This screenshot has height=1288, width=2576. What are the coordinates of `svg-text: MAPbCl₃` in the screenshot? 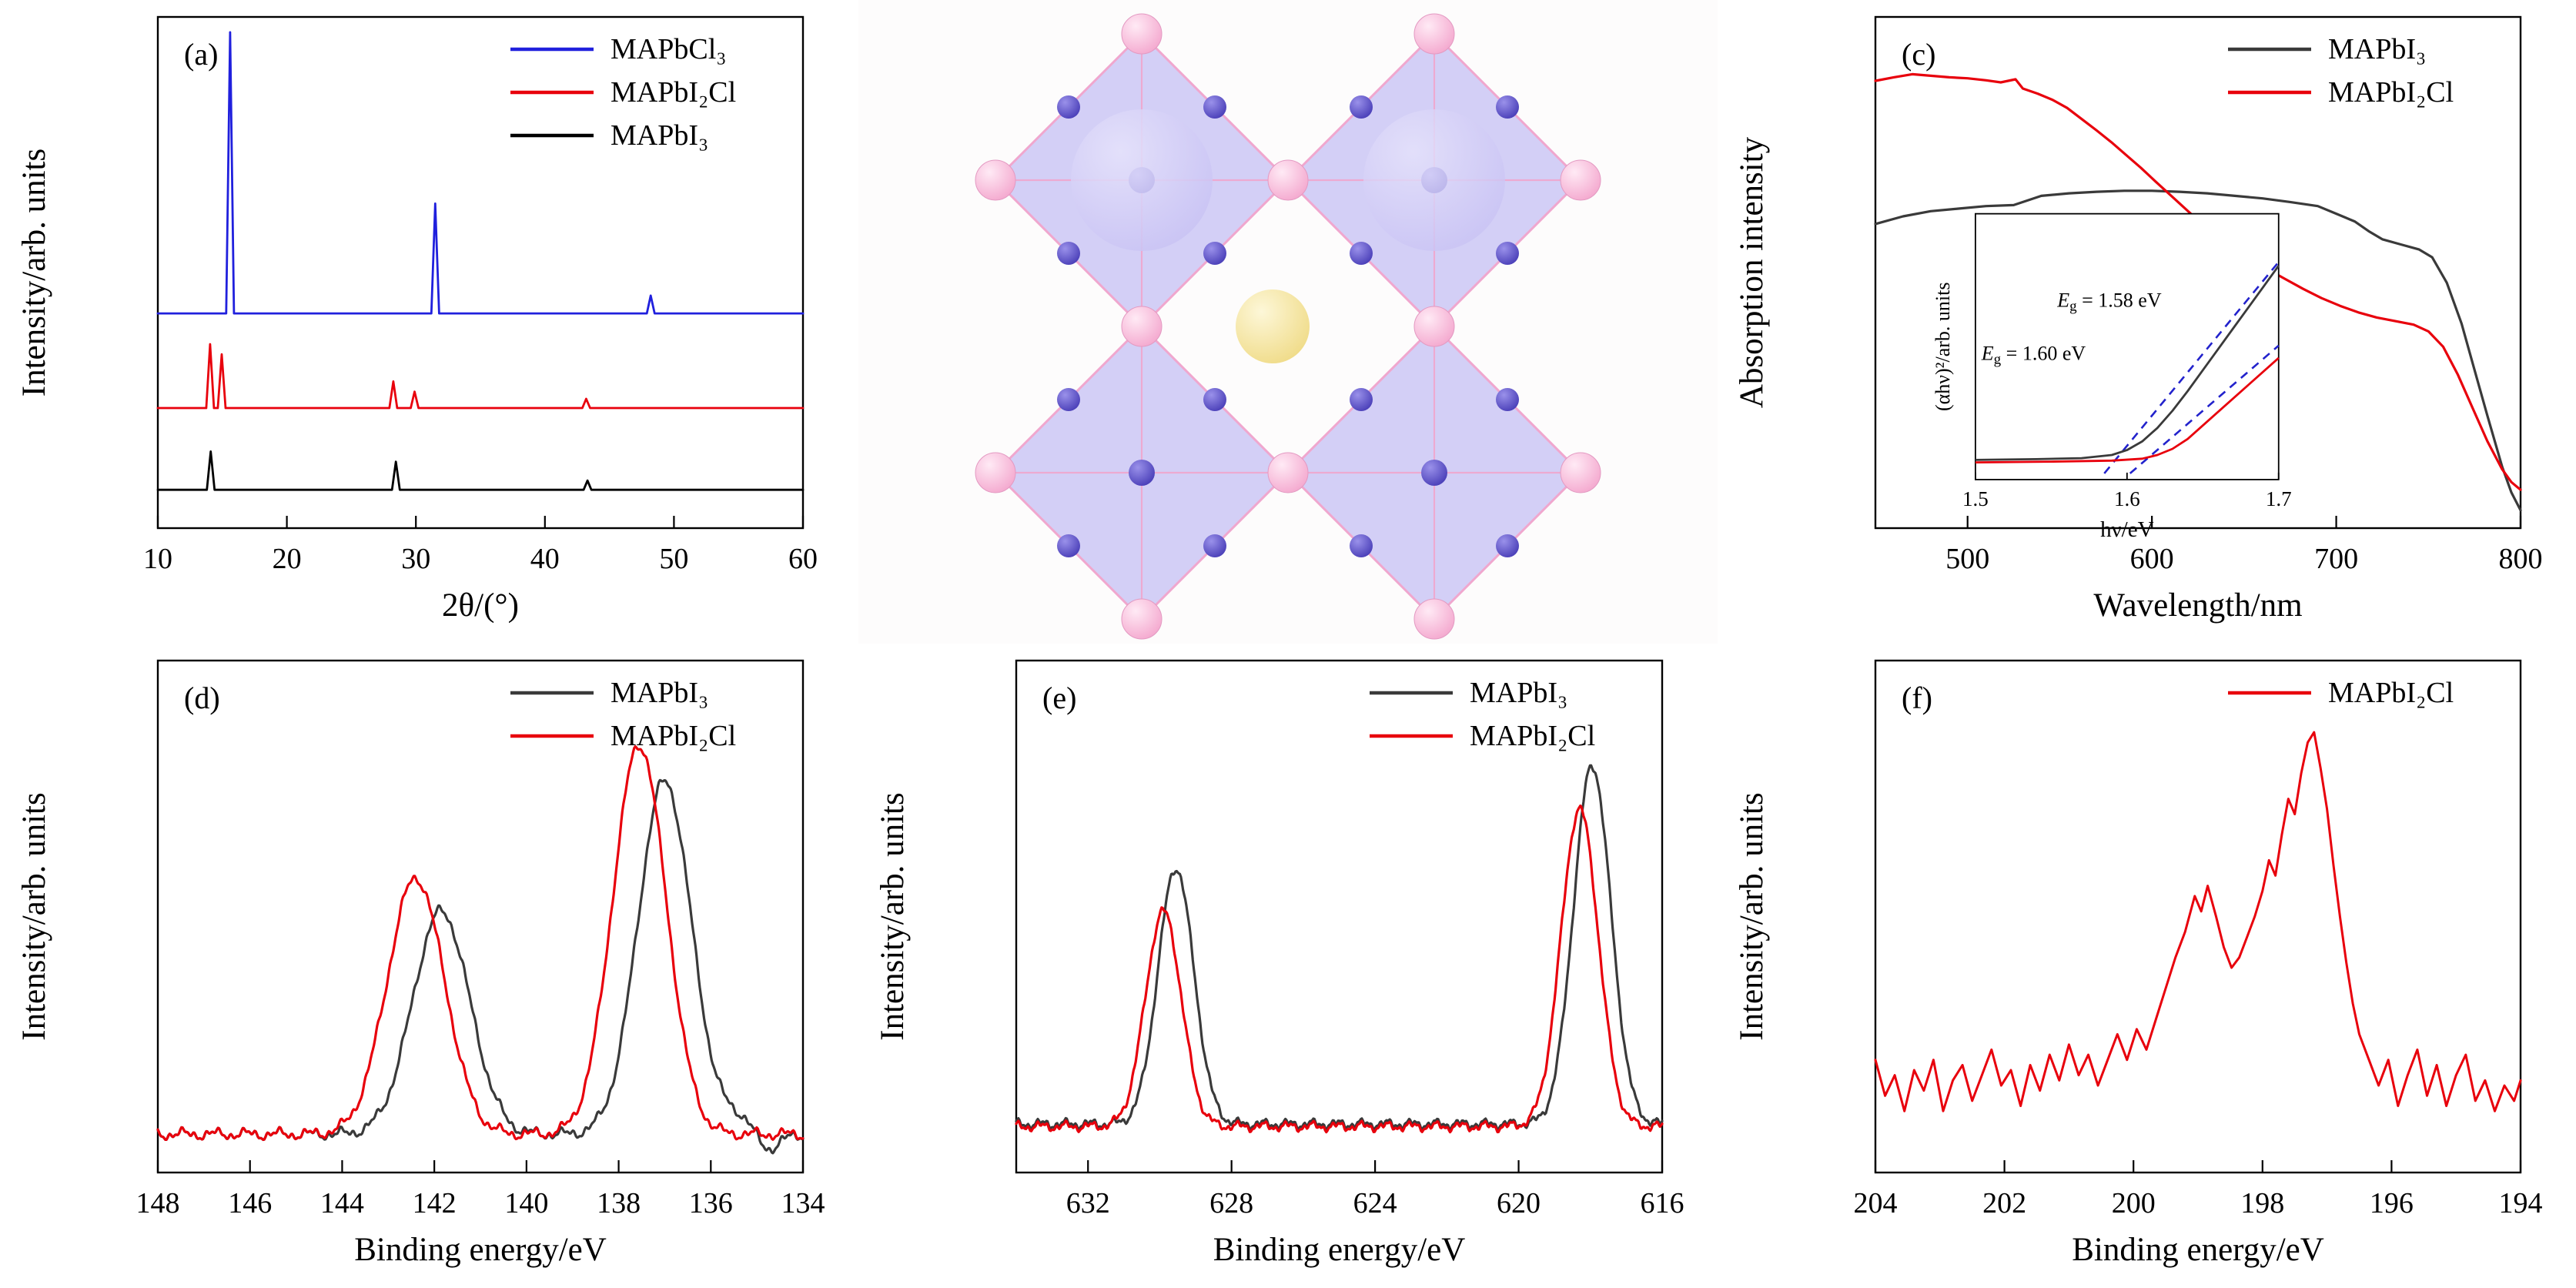 It's located at (669, 49).